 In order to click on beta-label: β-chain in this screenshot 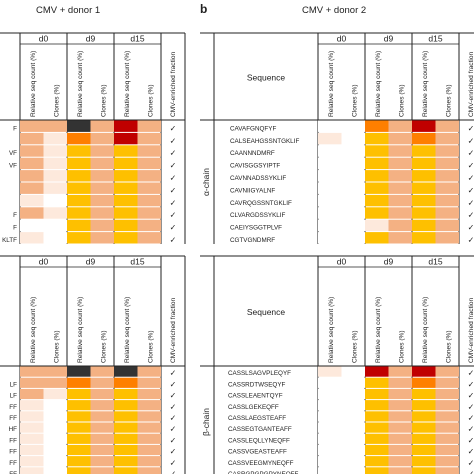, I will do `click(206, 422)`.